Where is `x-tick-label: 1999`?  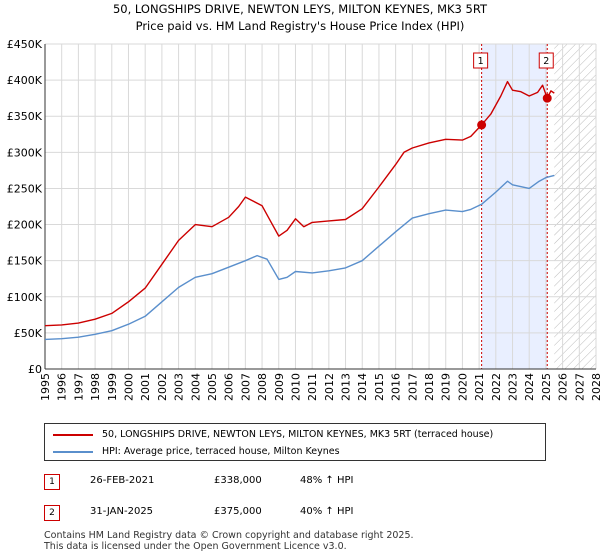 x-tick-label: 1999 is located at coordinates (112, 387).